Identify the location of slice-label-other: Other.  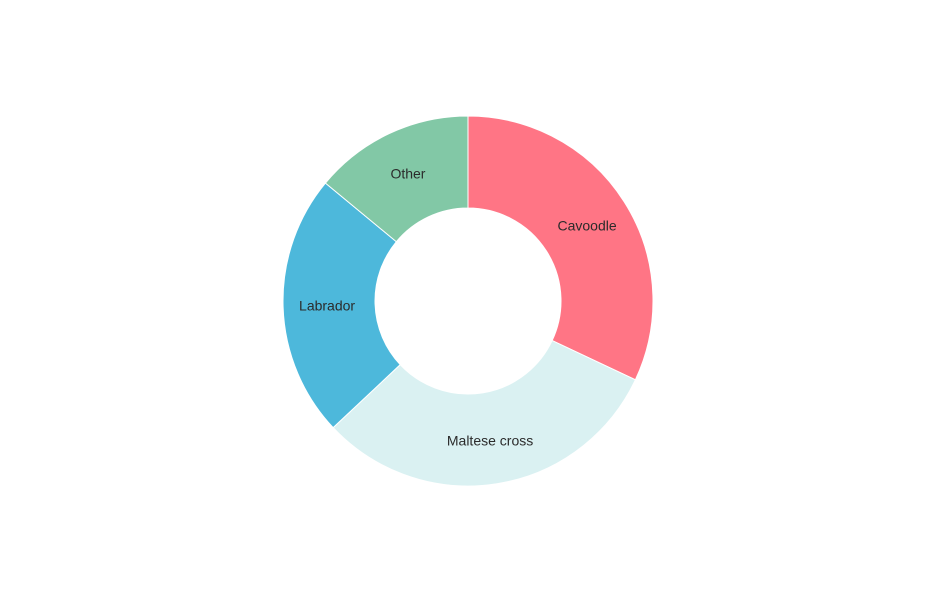
(407, 173).